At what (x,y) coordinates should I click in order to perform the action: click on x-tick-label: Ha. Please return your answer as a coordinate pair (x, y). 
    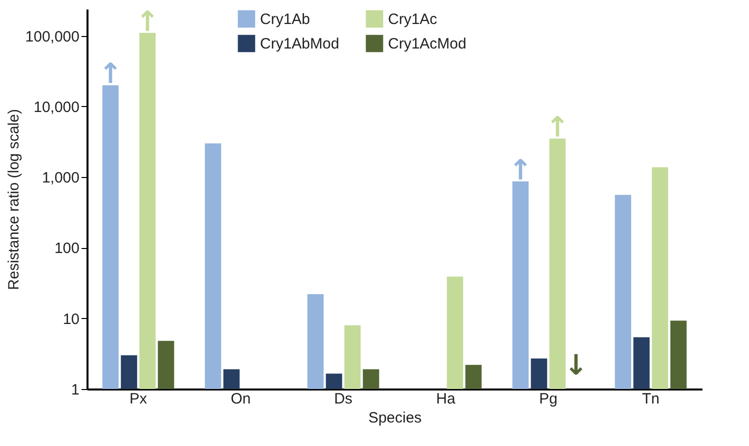
    Looking at the image, I should click on (446, 399).